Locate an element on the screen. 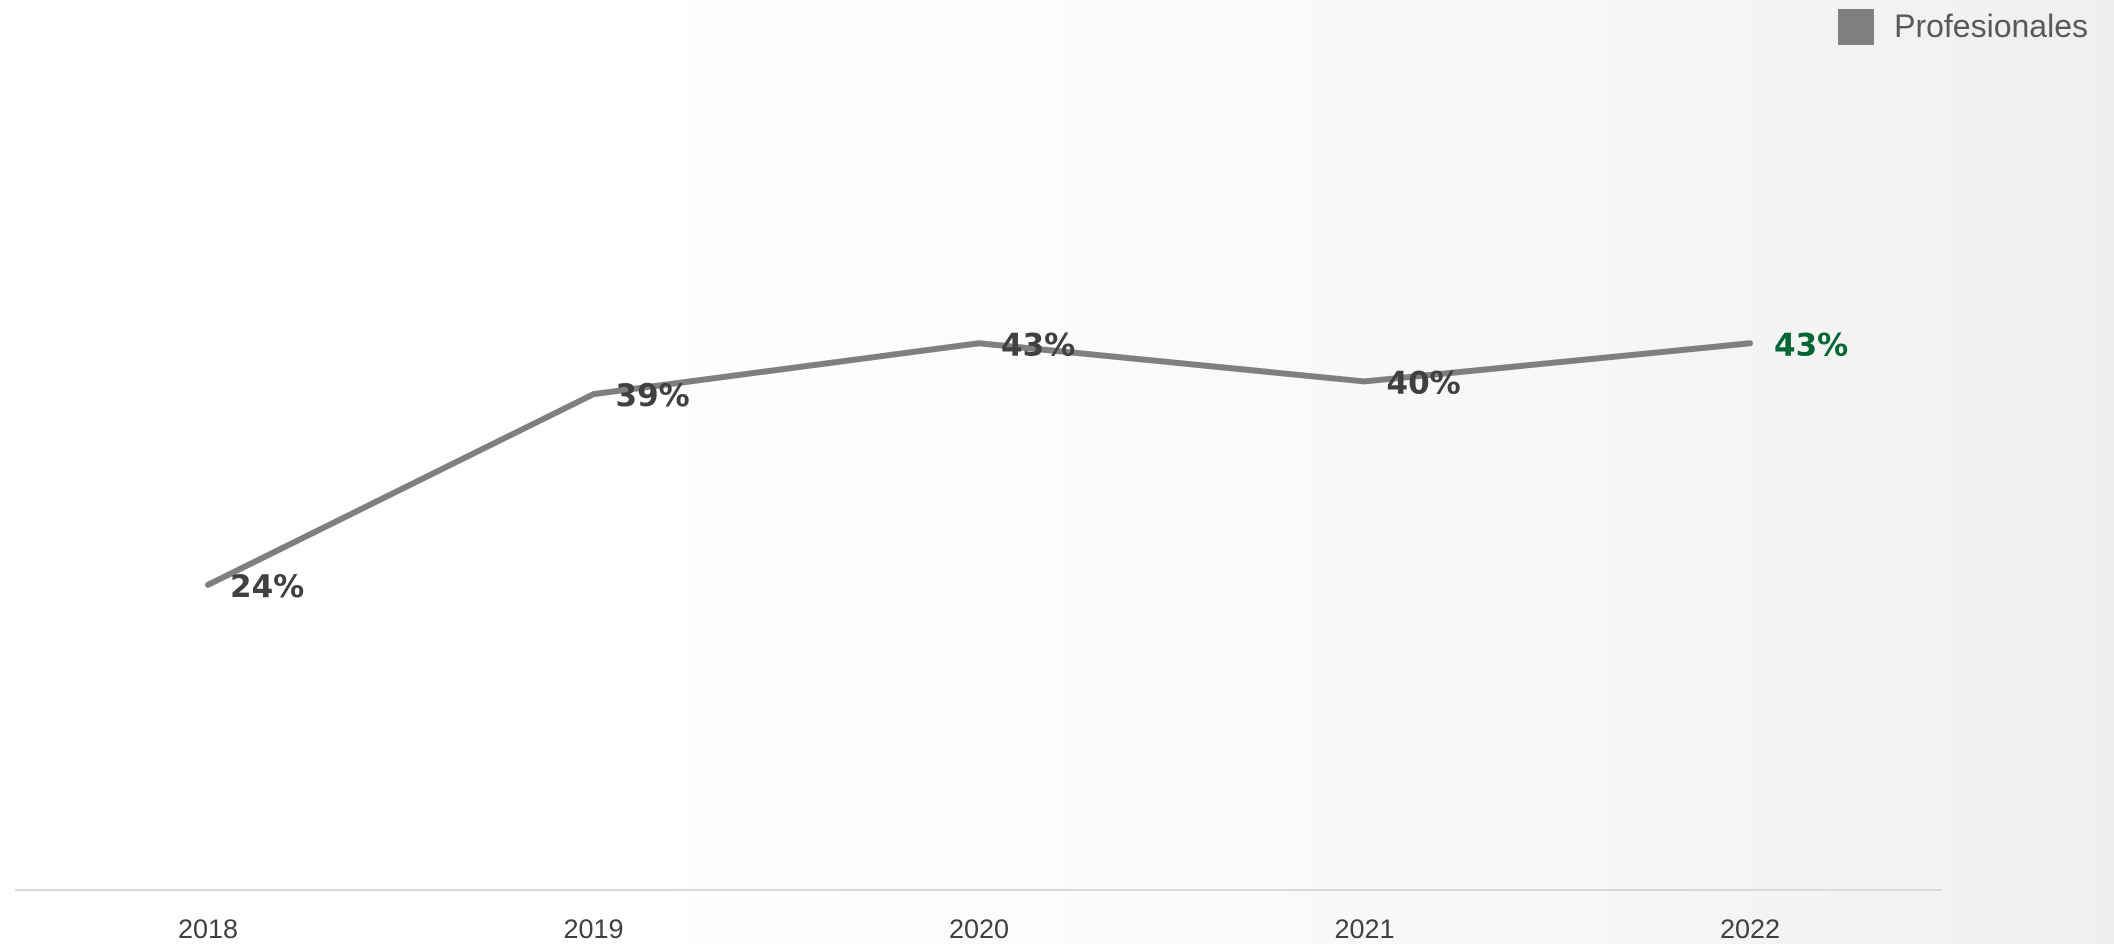  data-label-2018: 24% is located at coordinates (267, 587).